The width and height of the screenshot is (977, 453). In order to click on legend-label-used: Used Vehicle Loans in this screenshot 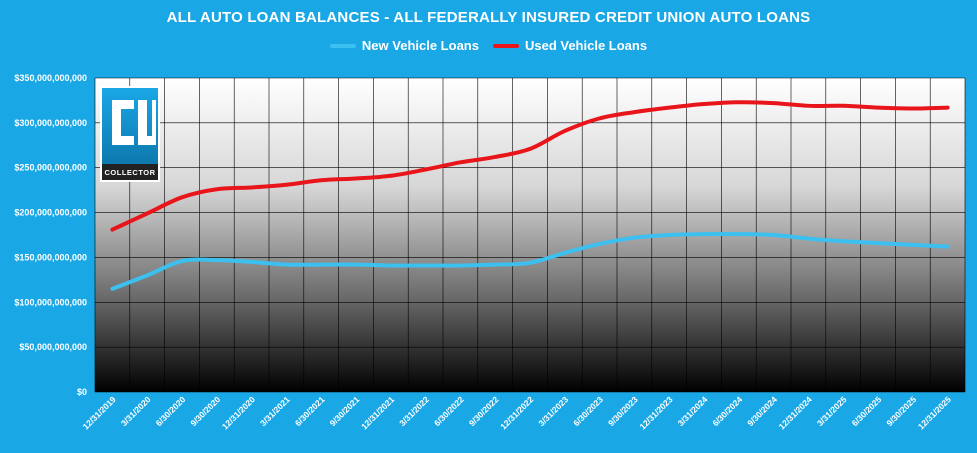, I will do `click(586, 45)`.